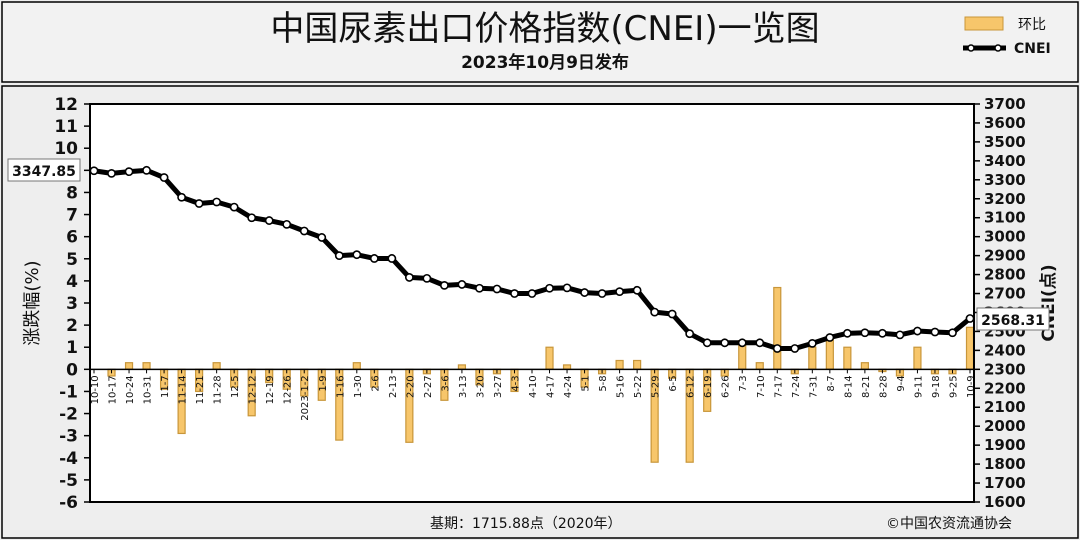 The width and height of the screenshot is (1080, 540). I want to click on right-tick-label: 3000, so click(1005, 237).